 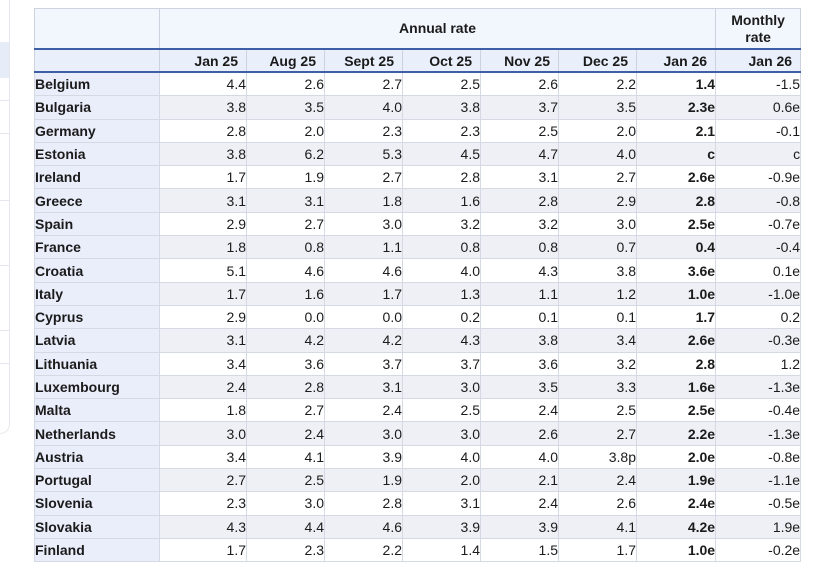 I want to click on annual-rate-cell: 4.4, so click(x=203, y=84).